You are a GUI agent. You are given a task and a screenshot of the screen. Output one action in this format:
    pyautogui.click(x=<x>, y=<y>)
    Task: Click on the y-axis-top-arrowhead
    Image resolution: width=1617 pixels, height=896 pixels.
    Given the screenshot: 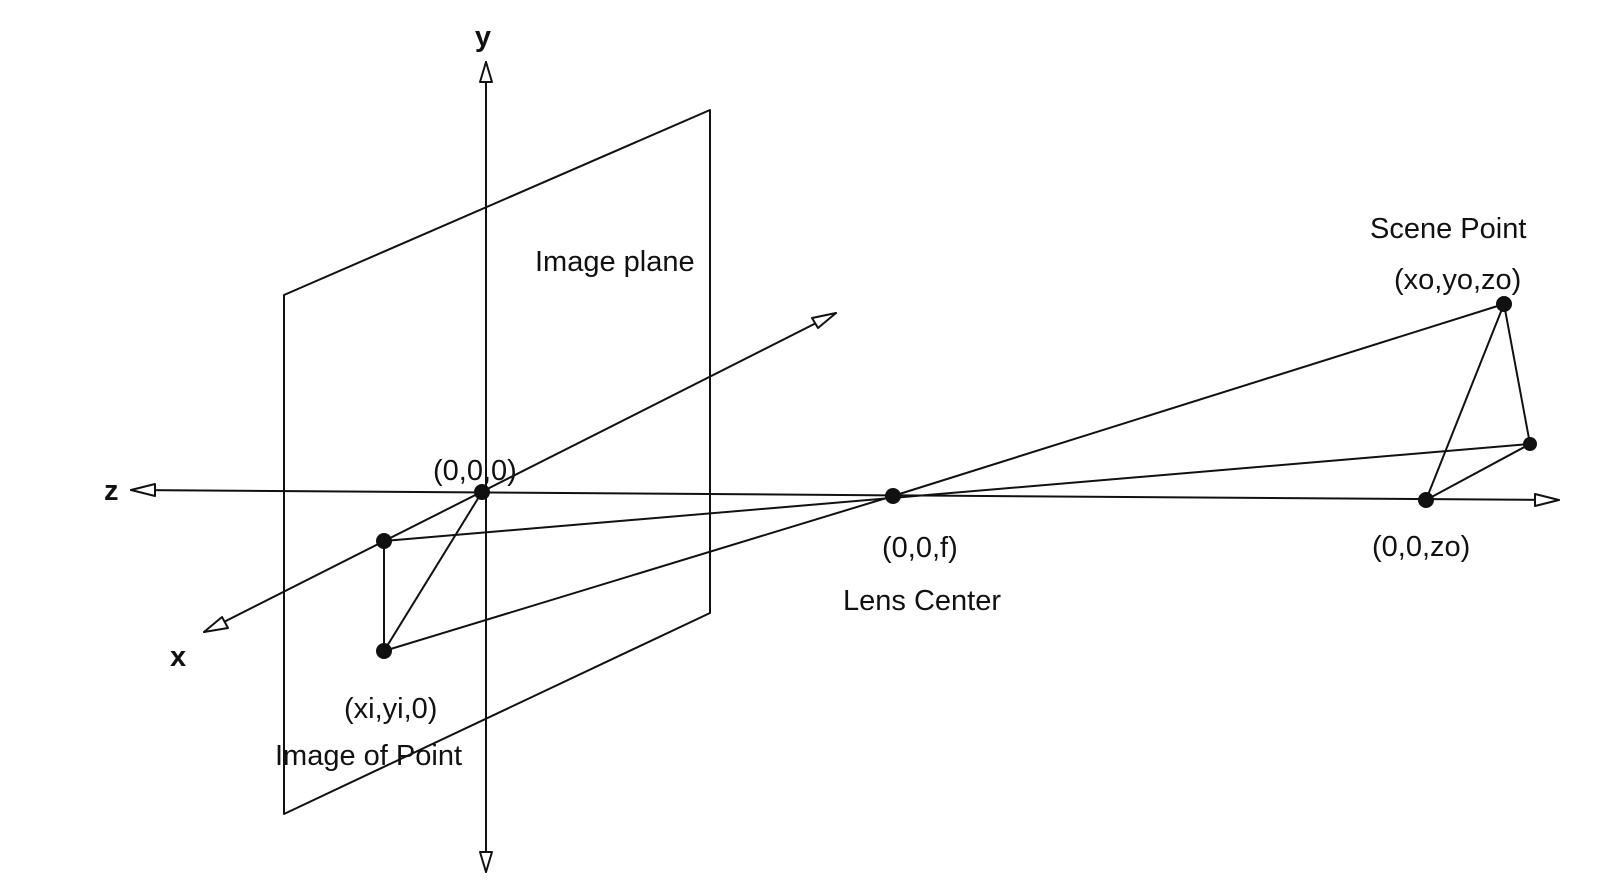 What is the action you would take?
    pyautogui.click(x=486, y=72)
    